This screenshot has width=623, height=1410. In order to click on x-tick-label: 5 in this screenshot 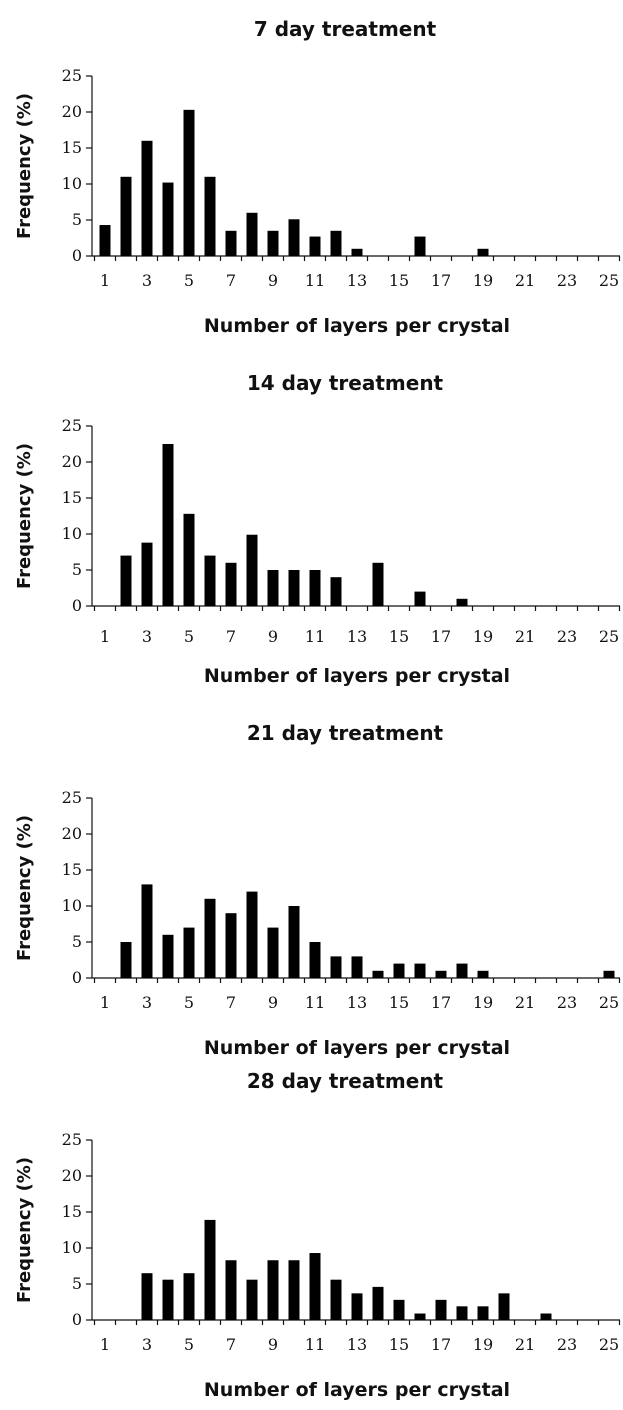, I will do `click(189, 1002)`.